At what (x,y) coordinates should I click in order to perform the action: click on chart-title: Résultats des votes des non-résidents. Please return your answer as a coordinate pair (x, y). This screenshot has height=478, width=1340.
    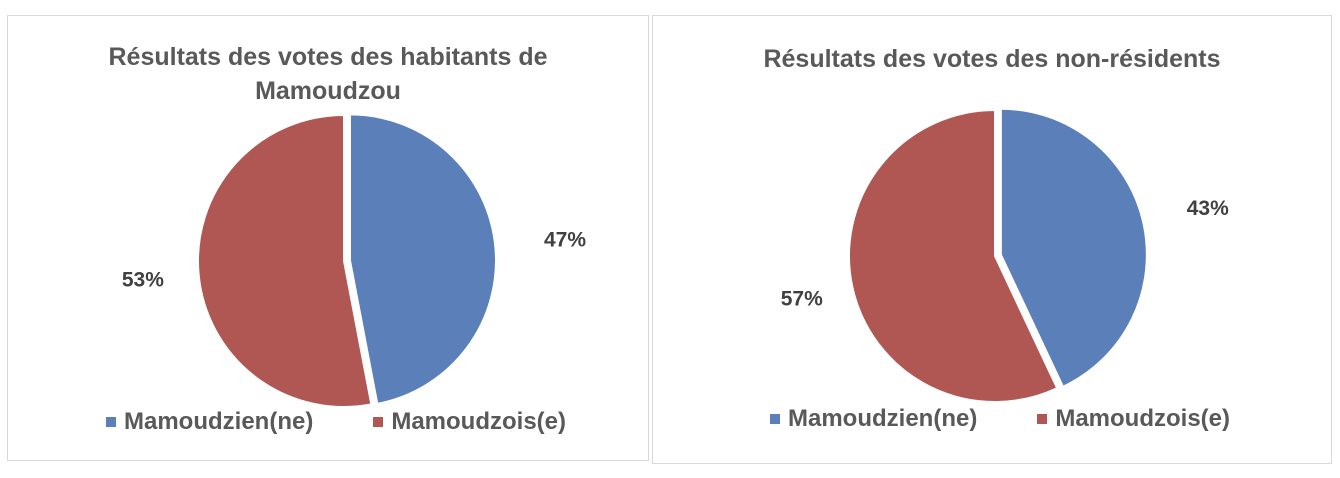
    Looking at the image, I should click on (992, 59).